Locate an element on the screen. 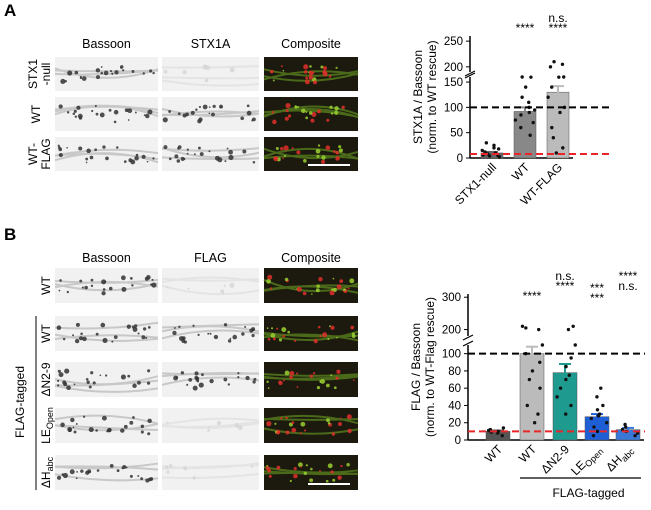 The image size is (651, 510). column-header: FLAG is located at coordinates (210, 258).